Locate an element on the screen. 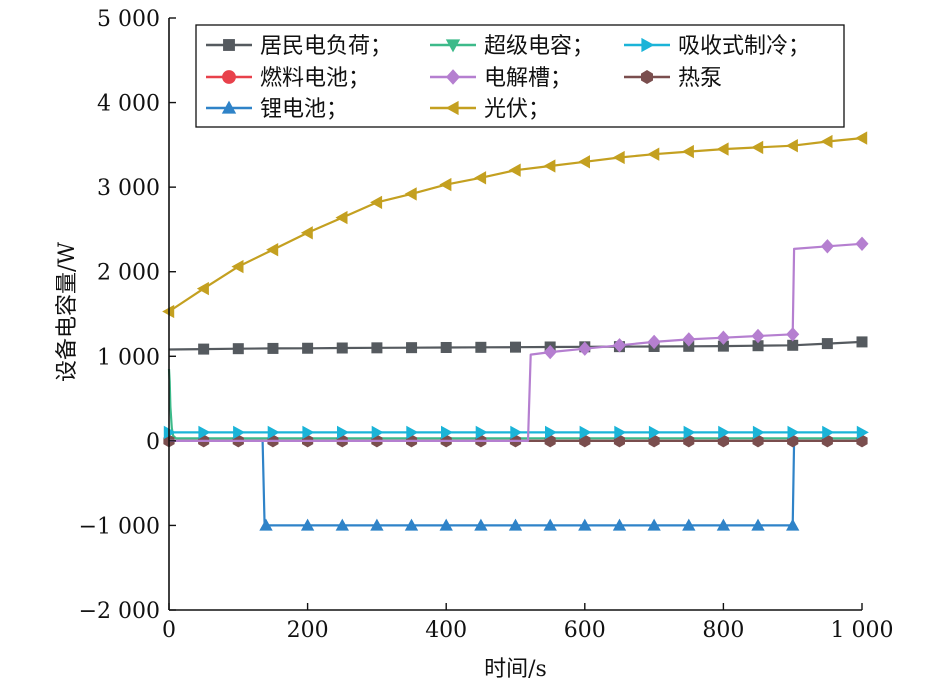 The width and height of the screenshot is (945, 691). y-axis-title: 设备电容量/W is located at coordinates (67, 312).